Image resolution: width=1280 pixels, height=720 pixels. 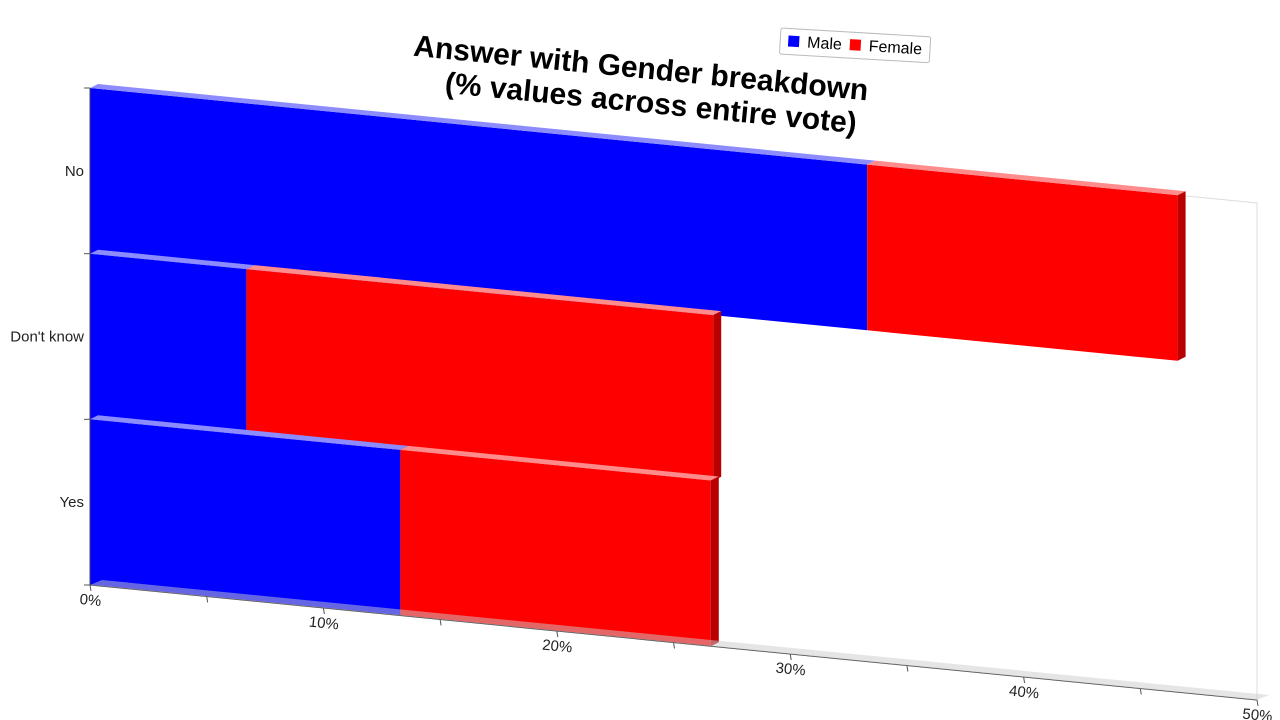 What do you see at coordinates (825, 44) in the screenshot?
I see `legend-label: Male` at bounding box center [825, 44].